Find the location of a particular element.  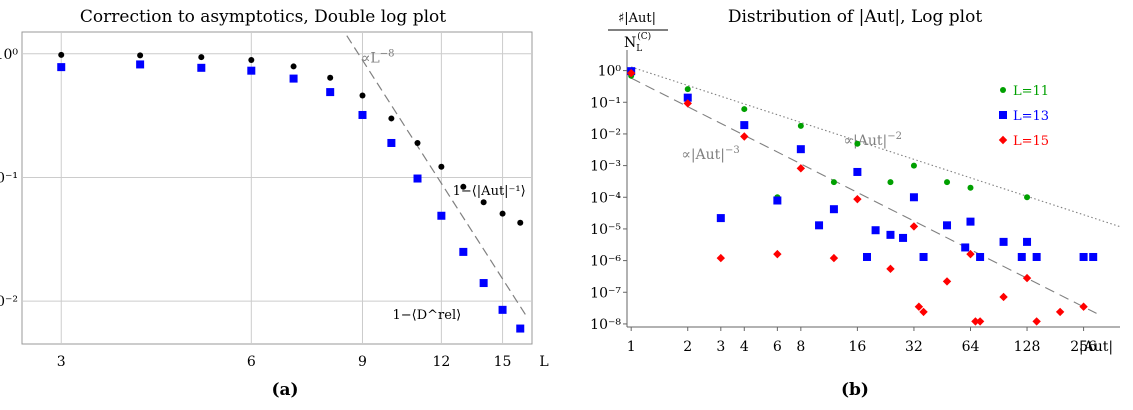

panel-a-reference-line-mark is located at coordinates (436, 175).